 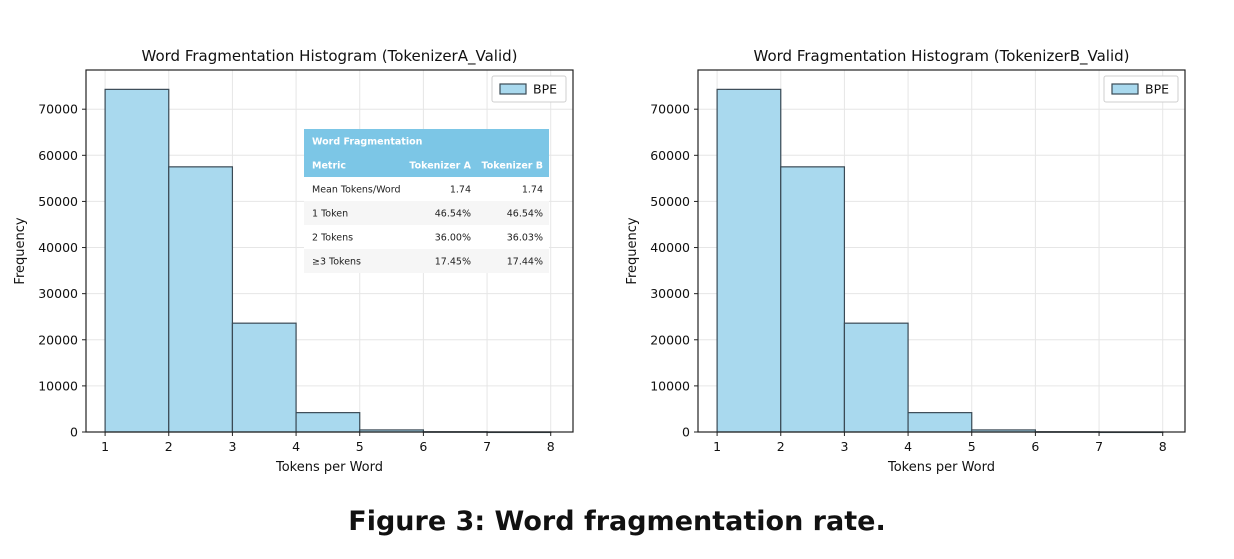 I want to click on table-cell: 2 Tokens, so click(x=332, y=238).